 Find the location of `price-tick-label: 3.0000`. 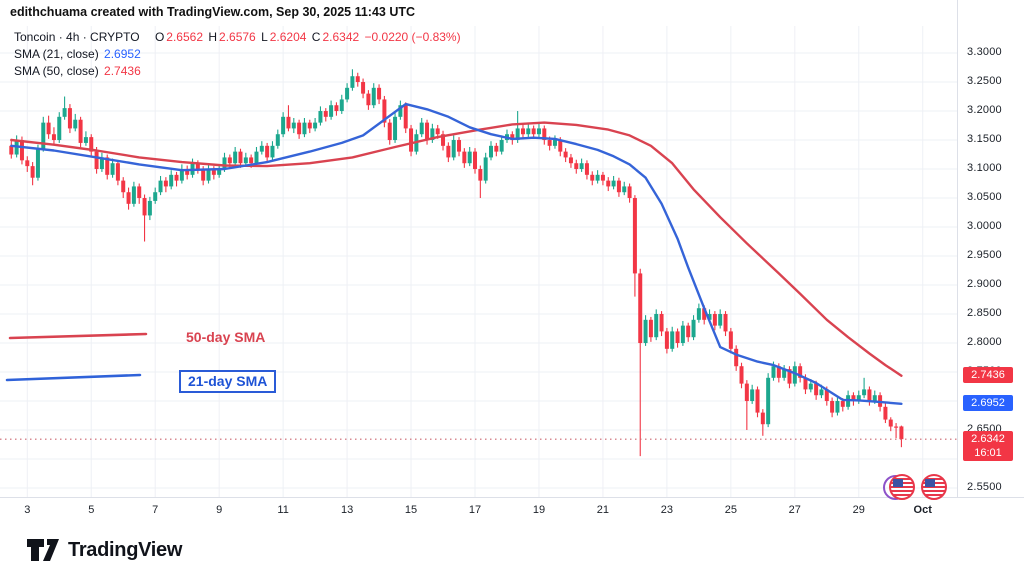

price-tick-label: 3.0000 is located at coordinates (984, 226).